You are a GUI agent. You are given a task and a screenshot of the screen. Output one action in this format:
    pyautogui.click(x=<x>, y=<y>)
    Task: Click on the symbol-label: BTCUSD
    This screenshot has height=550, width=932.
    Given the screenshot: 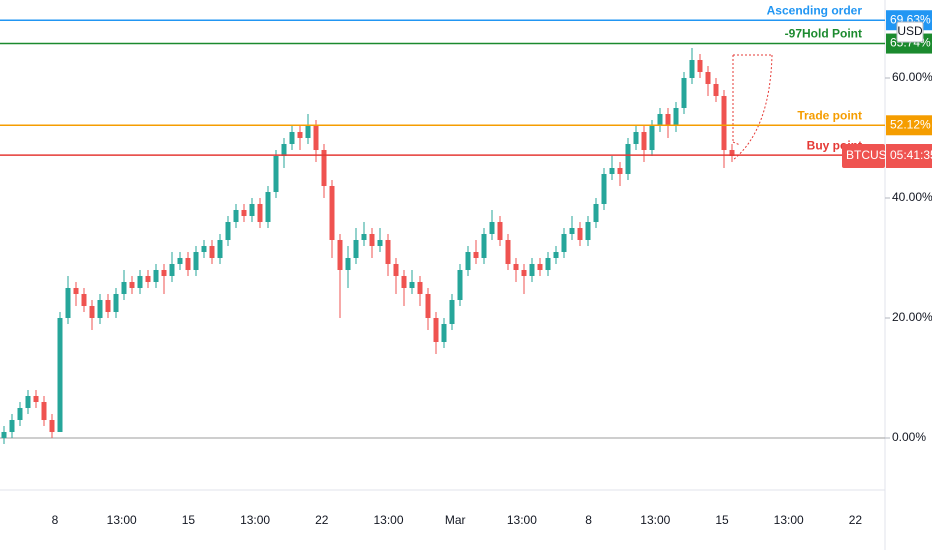 What is the action you would take?
    pyautogui.click(x=871, y=155)
    